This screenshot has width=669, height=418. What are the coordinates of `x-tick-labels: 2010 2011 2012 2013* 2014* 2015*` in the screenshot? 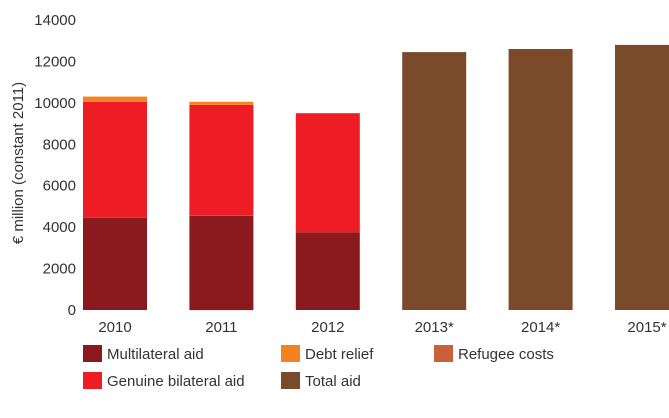 It's located at (382, 327).